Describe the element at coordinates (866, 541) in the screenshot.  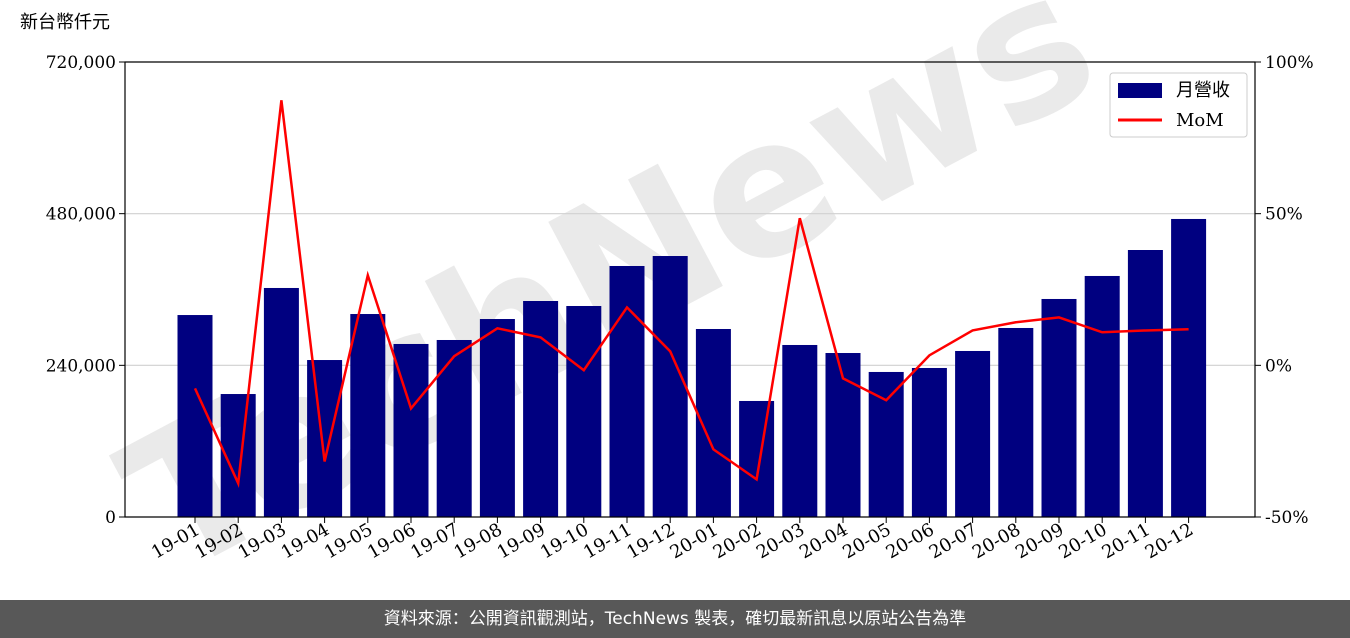
I see `x-tick-label: 20-05` at that location.